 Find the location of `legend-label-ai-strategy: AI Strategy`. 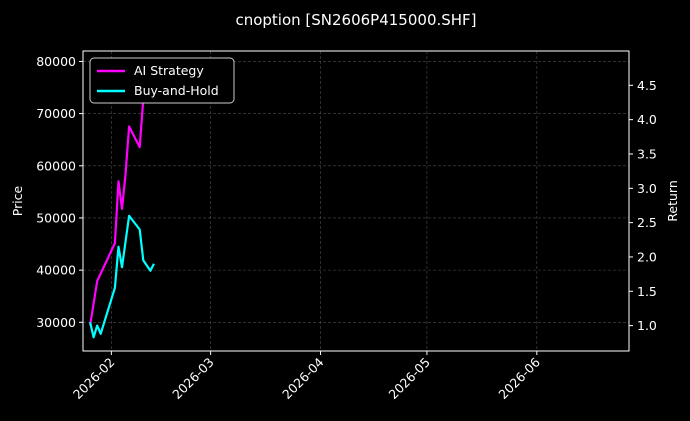

legend-label-ai-strategy: AI Strategy is located at coordinates (169, 70).